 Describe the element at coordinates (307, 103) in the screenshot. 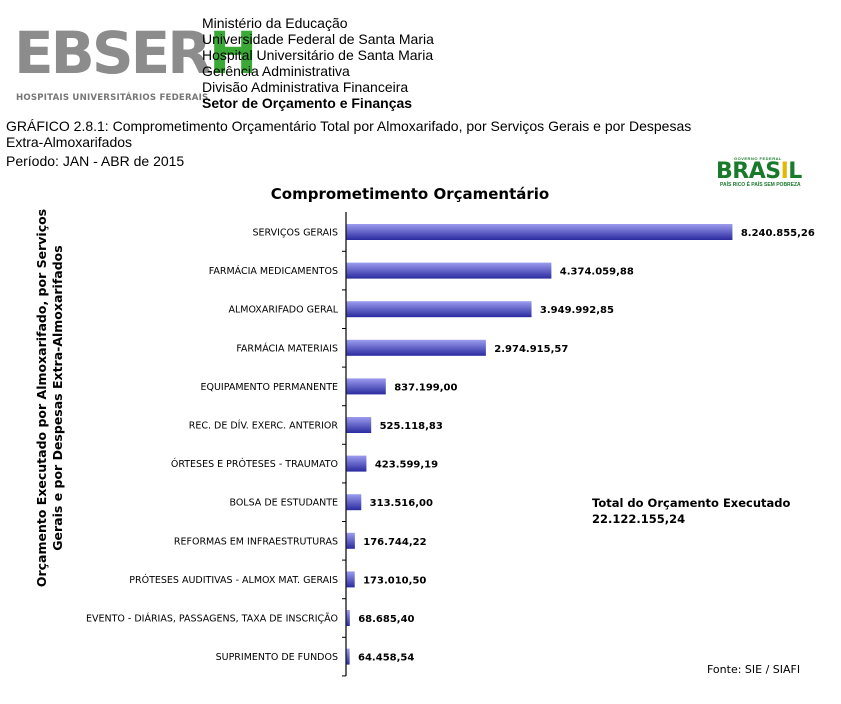

I see `institution-sector: Setor de Orçamento e Finanças` at that location.